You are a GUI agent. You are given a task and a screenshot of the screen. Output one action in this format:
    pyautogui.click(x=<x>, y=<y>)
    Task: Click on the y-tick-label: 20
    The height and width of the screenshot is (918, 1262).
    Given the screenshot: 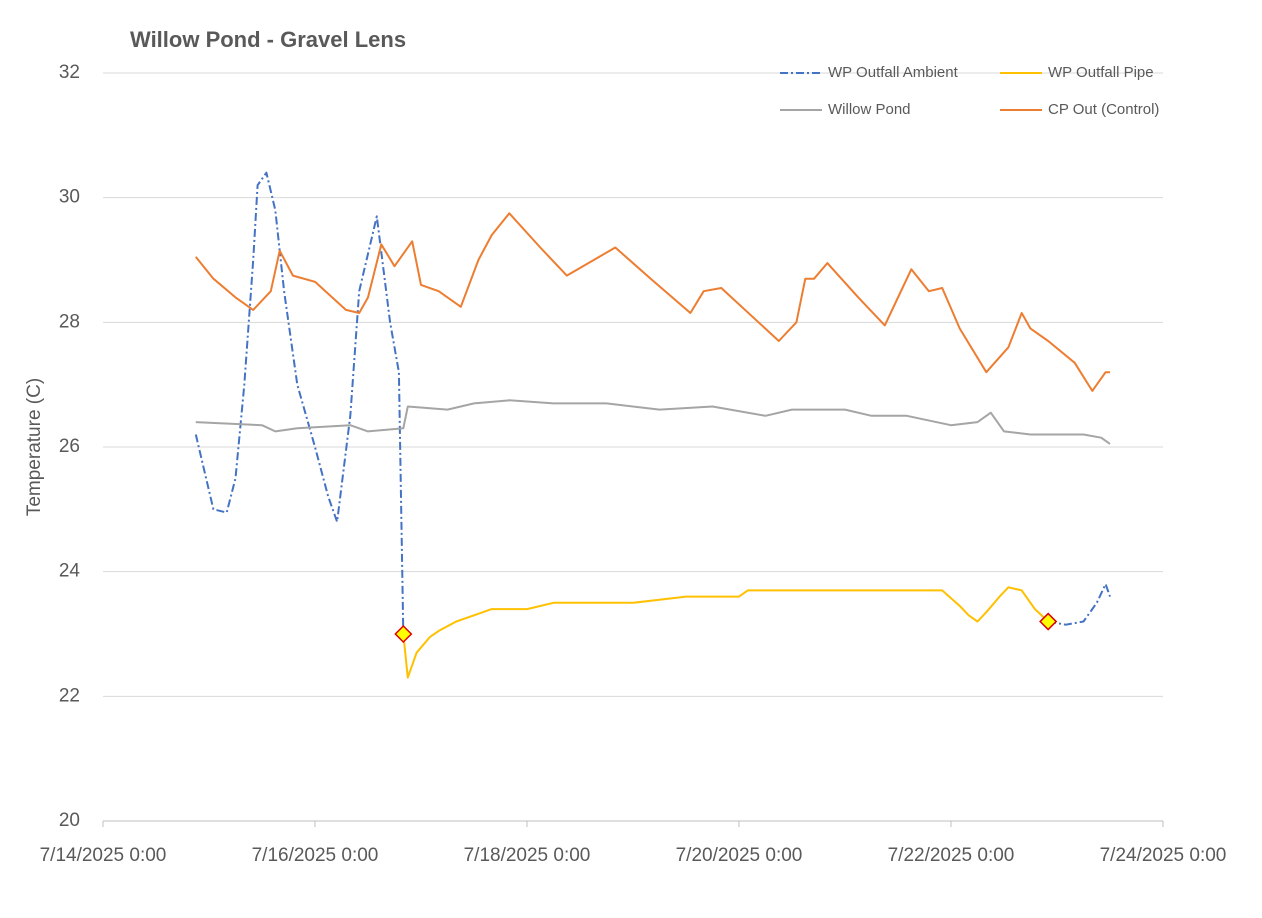 What is the action you would take?
    pyautogui.click(x=69, y=820)
    